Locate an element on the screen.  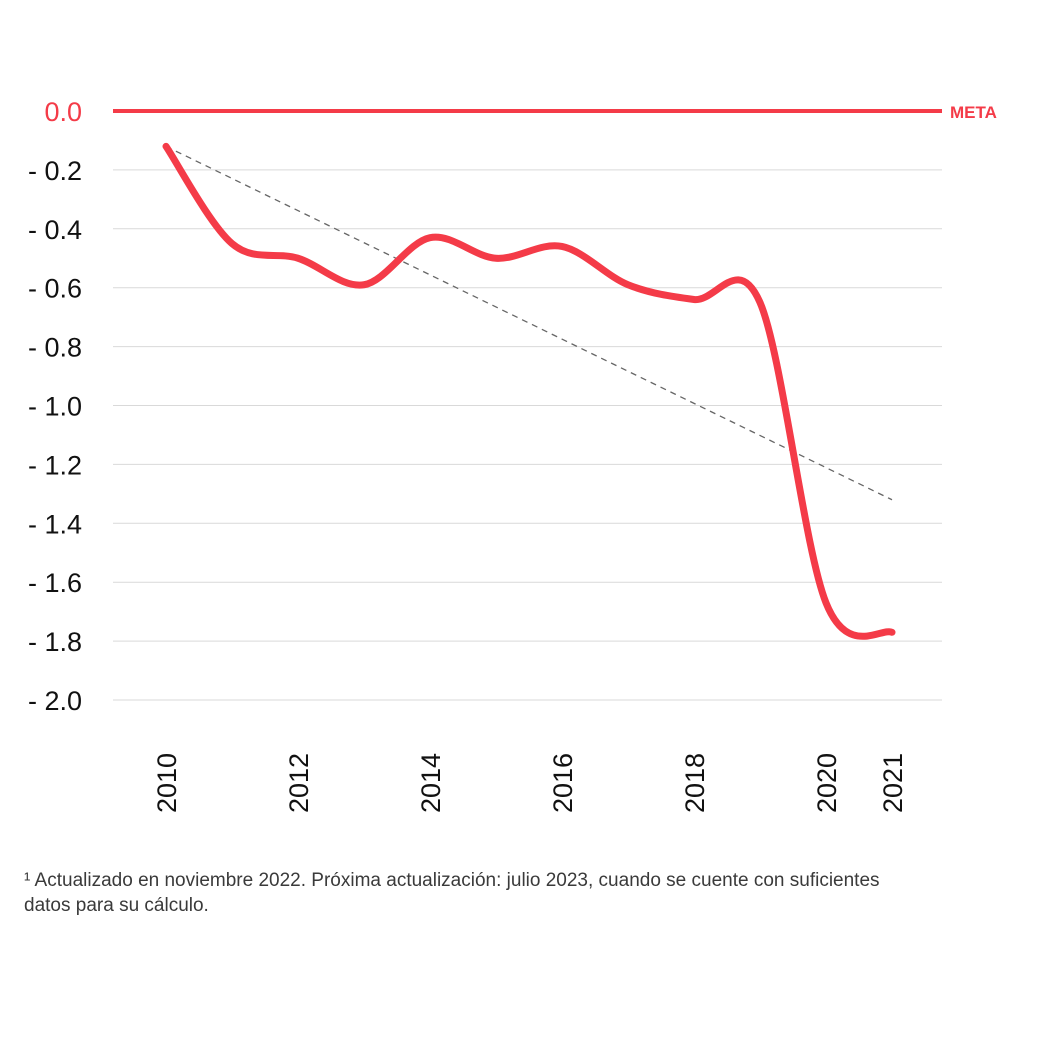
x-tick-label: 2021 is located at coordinates (893, 783).